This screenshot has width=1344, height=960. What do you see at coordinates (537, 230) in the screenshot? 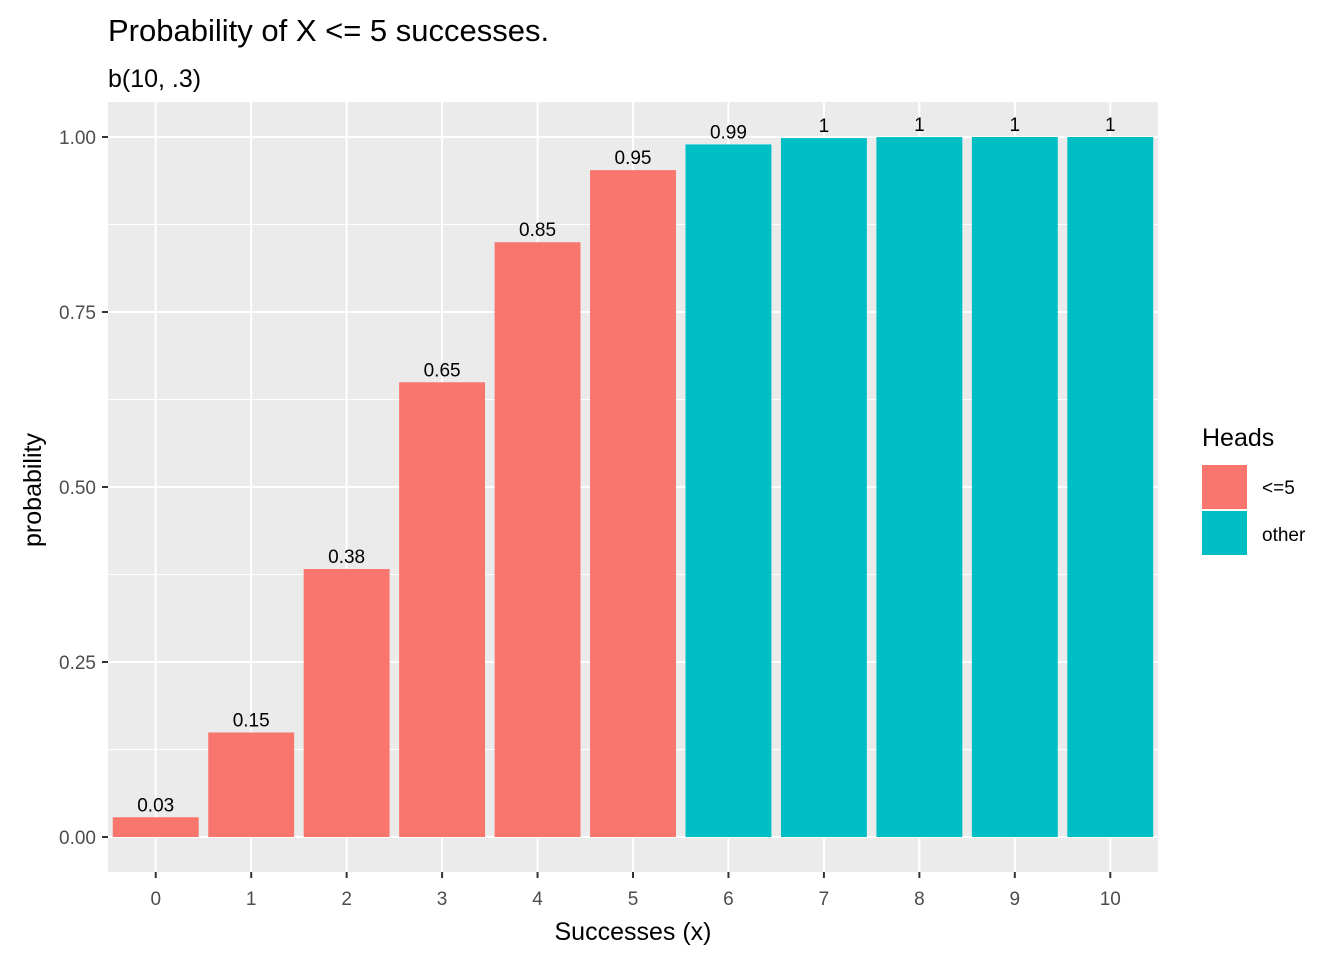
I see `data-label-4: 0.85` at bounding box center [537, 230].